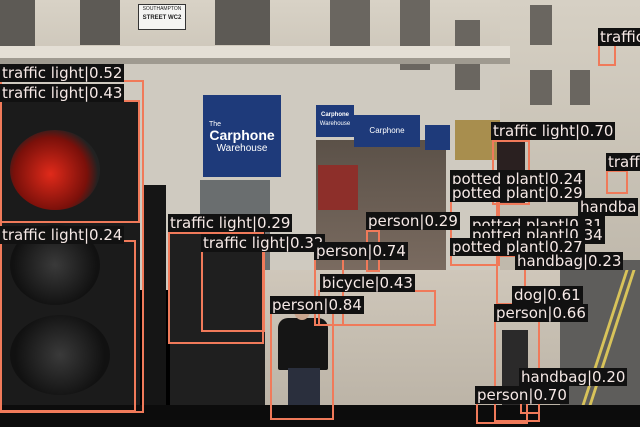  What do you see at coordinates (619, 37) in the screenshot?
I see `detection-label: traffic light` at bounding box center [619, 37].